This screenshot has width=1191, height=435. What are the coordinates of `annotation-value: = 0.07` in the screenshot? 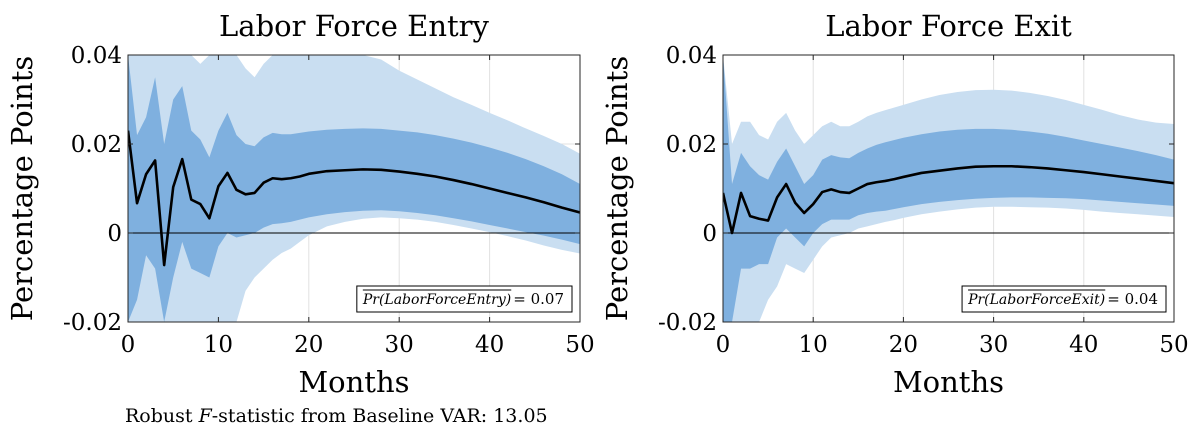 It's located at (538, 299).